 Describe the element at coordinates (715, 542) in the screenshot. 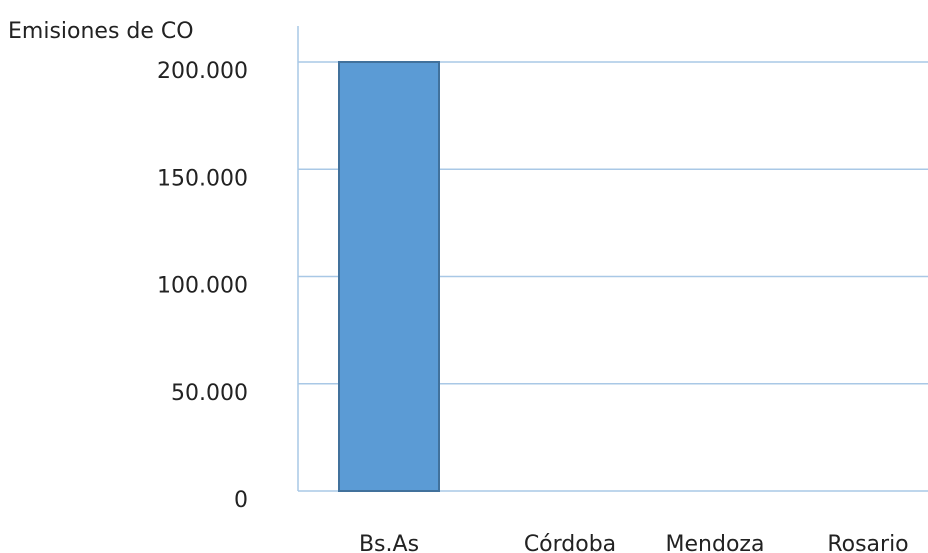

I see `category-label: Mendoza` at that location.